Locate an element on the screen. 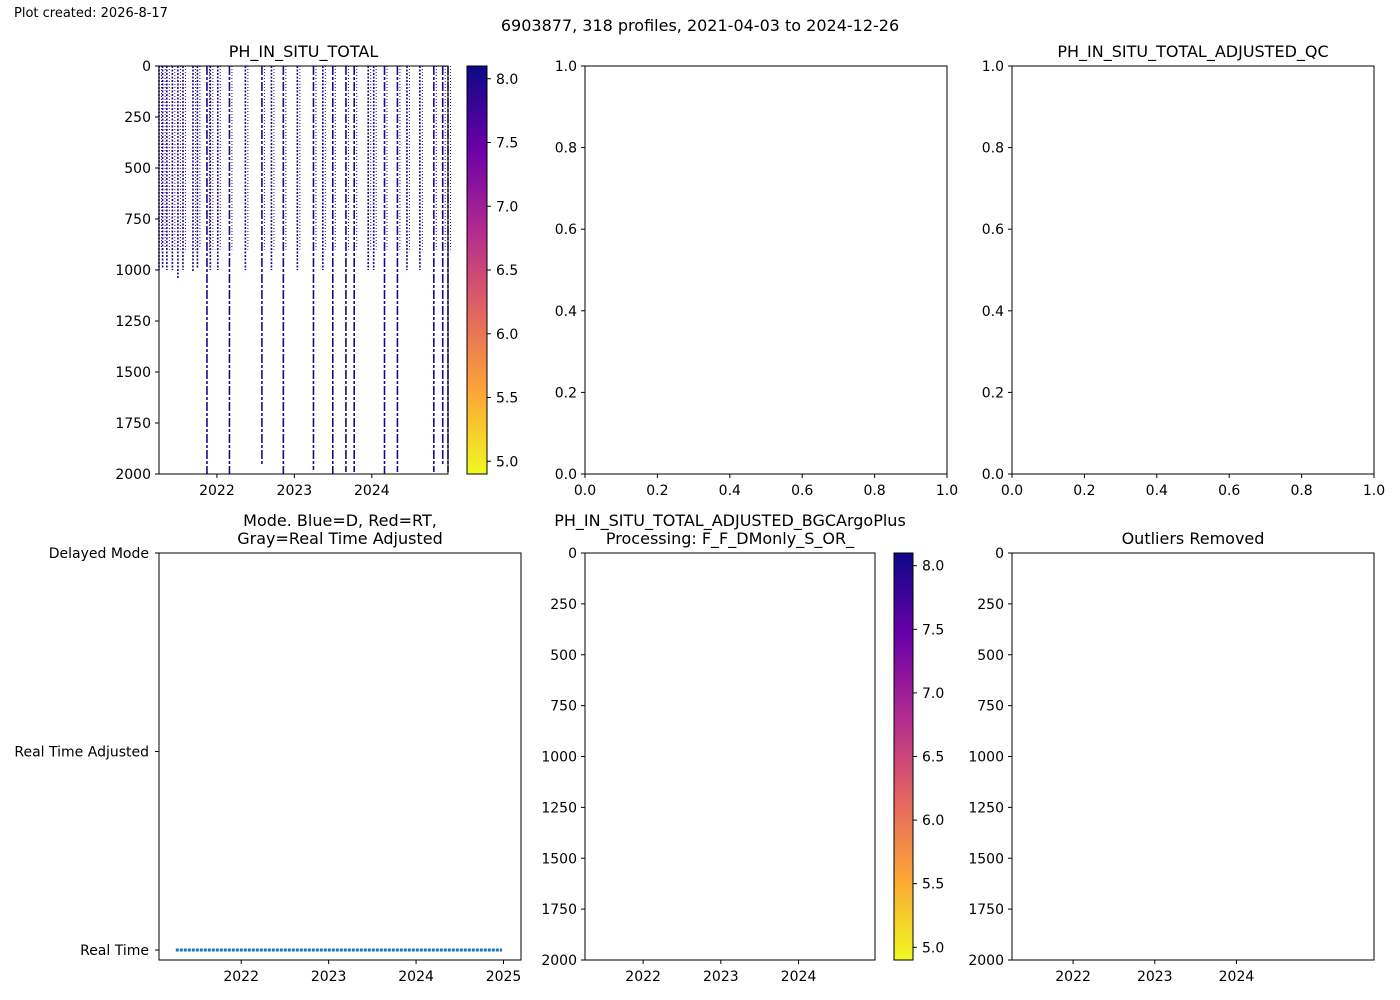 The width and height of the screenshot is (1400, 1000). qc-ytick-label: 0.0 is located at coordinates (993, 475).